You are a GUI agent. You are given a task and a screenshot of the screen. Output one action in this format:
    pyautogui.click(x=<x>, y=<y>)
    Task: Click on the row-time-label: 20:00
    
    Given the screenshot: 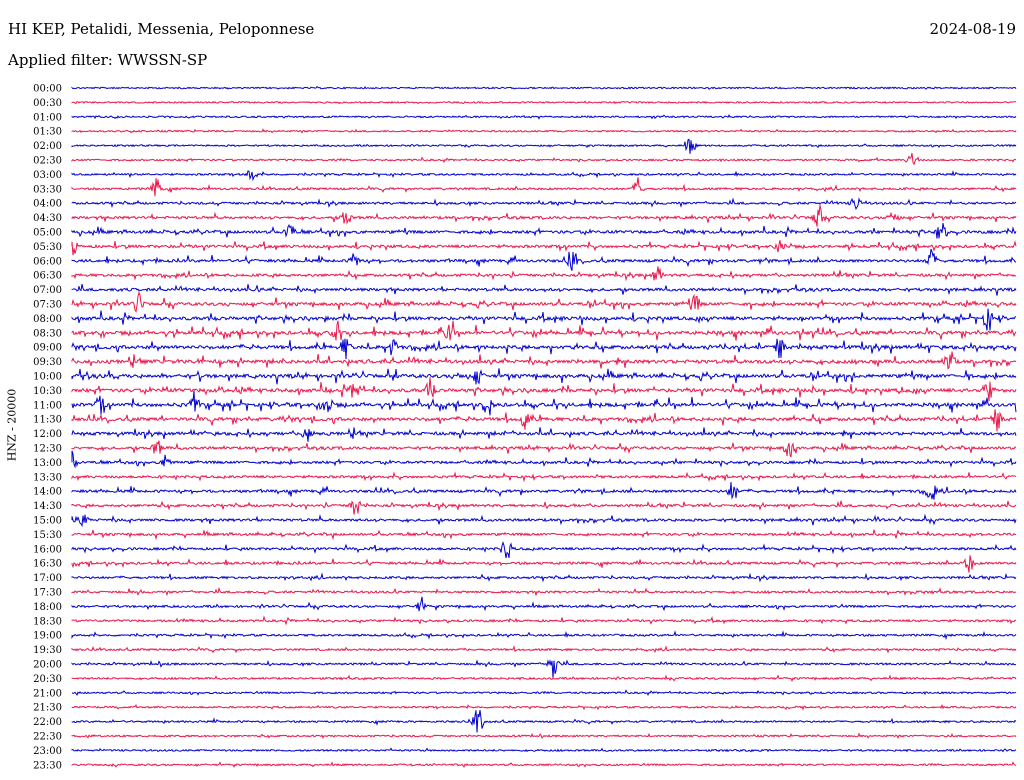 What is the action you would take?
    pyautogui.click(x=47, y=665)
    